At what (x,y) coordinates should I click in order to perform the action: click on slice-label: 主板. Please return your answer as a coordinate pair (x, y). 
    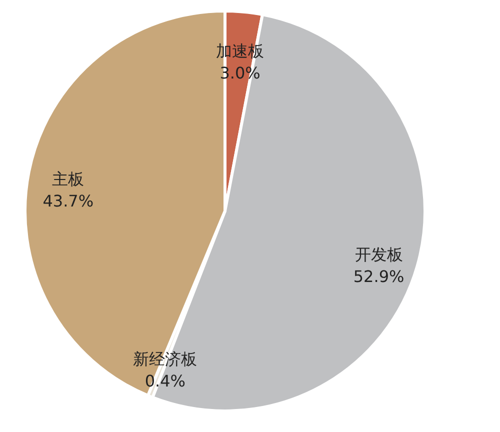
    Looking at the image, I should click on (68, 179).